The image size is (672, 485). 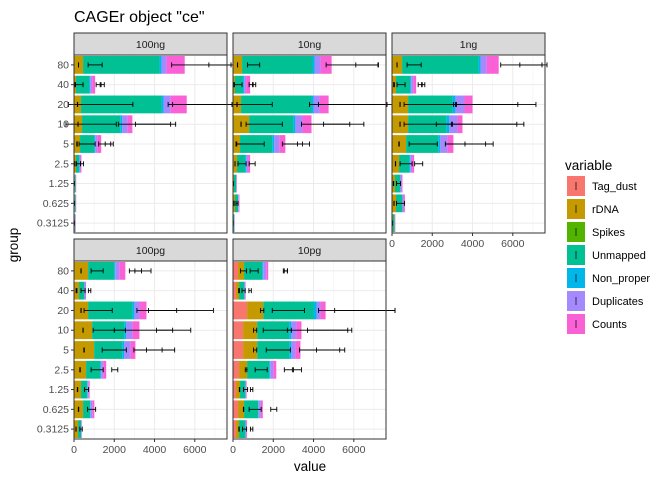 What do you see at coordinates (469, 45) in the screenshot?
I see `facet-label: 1ng` at bounding box center [469, 45].